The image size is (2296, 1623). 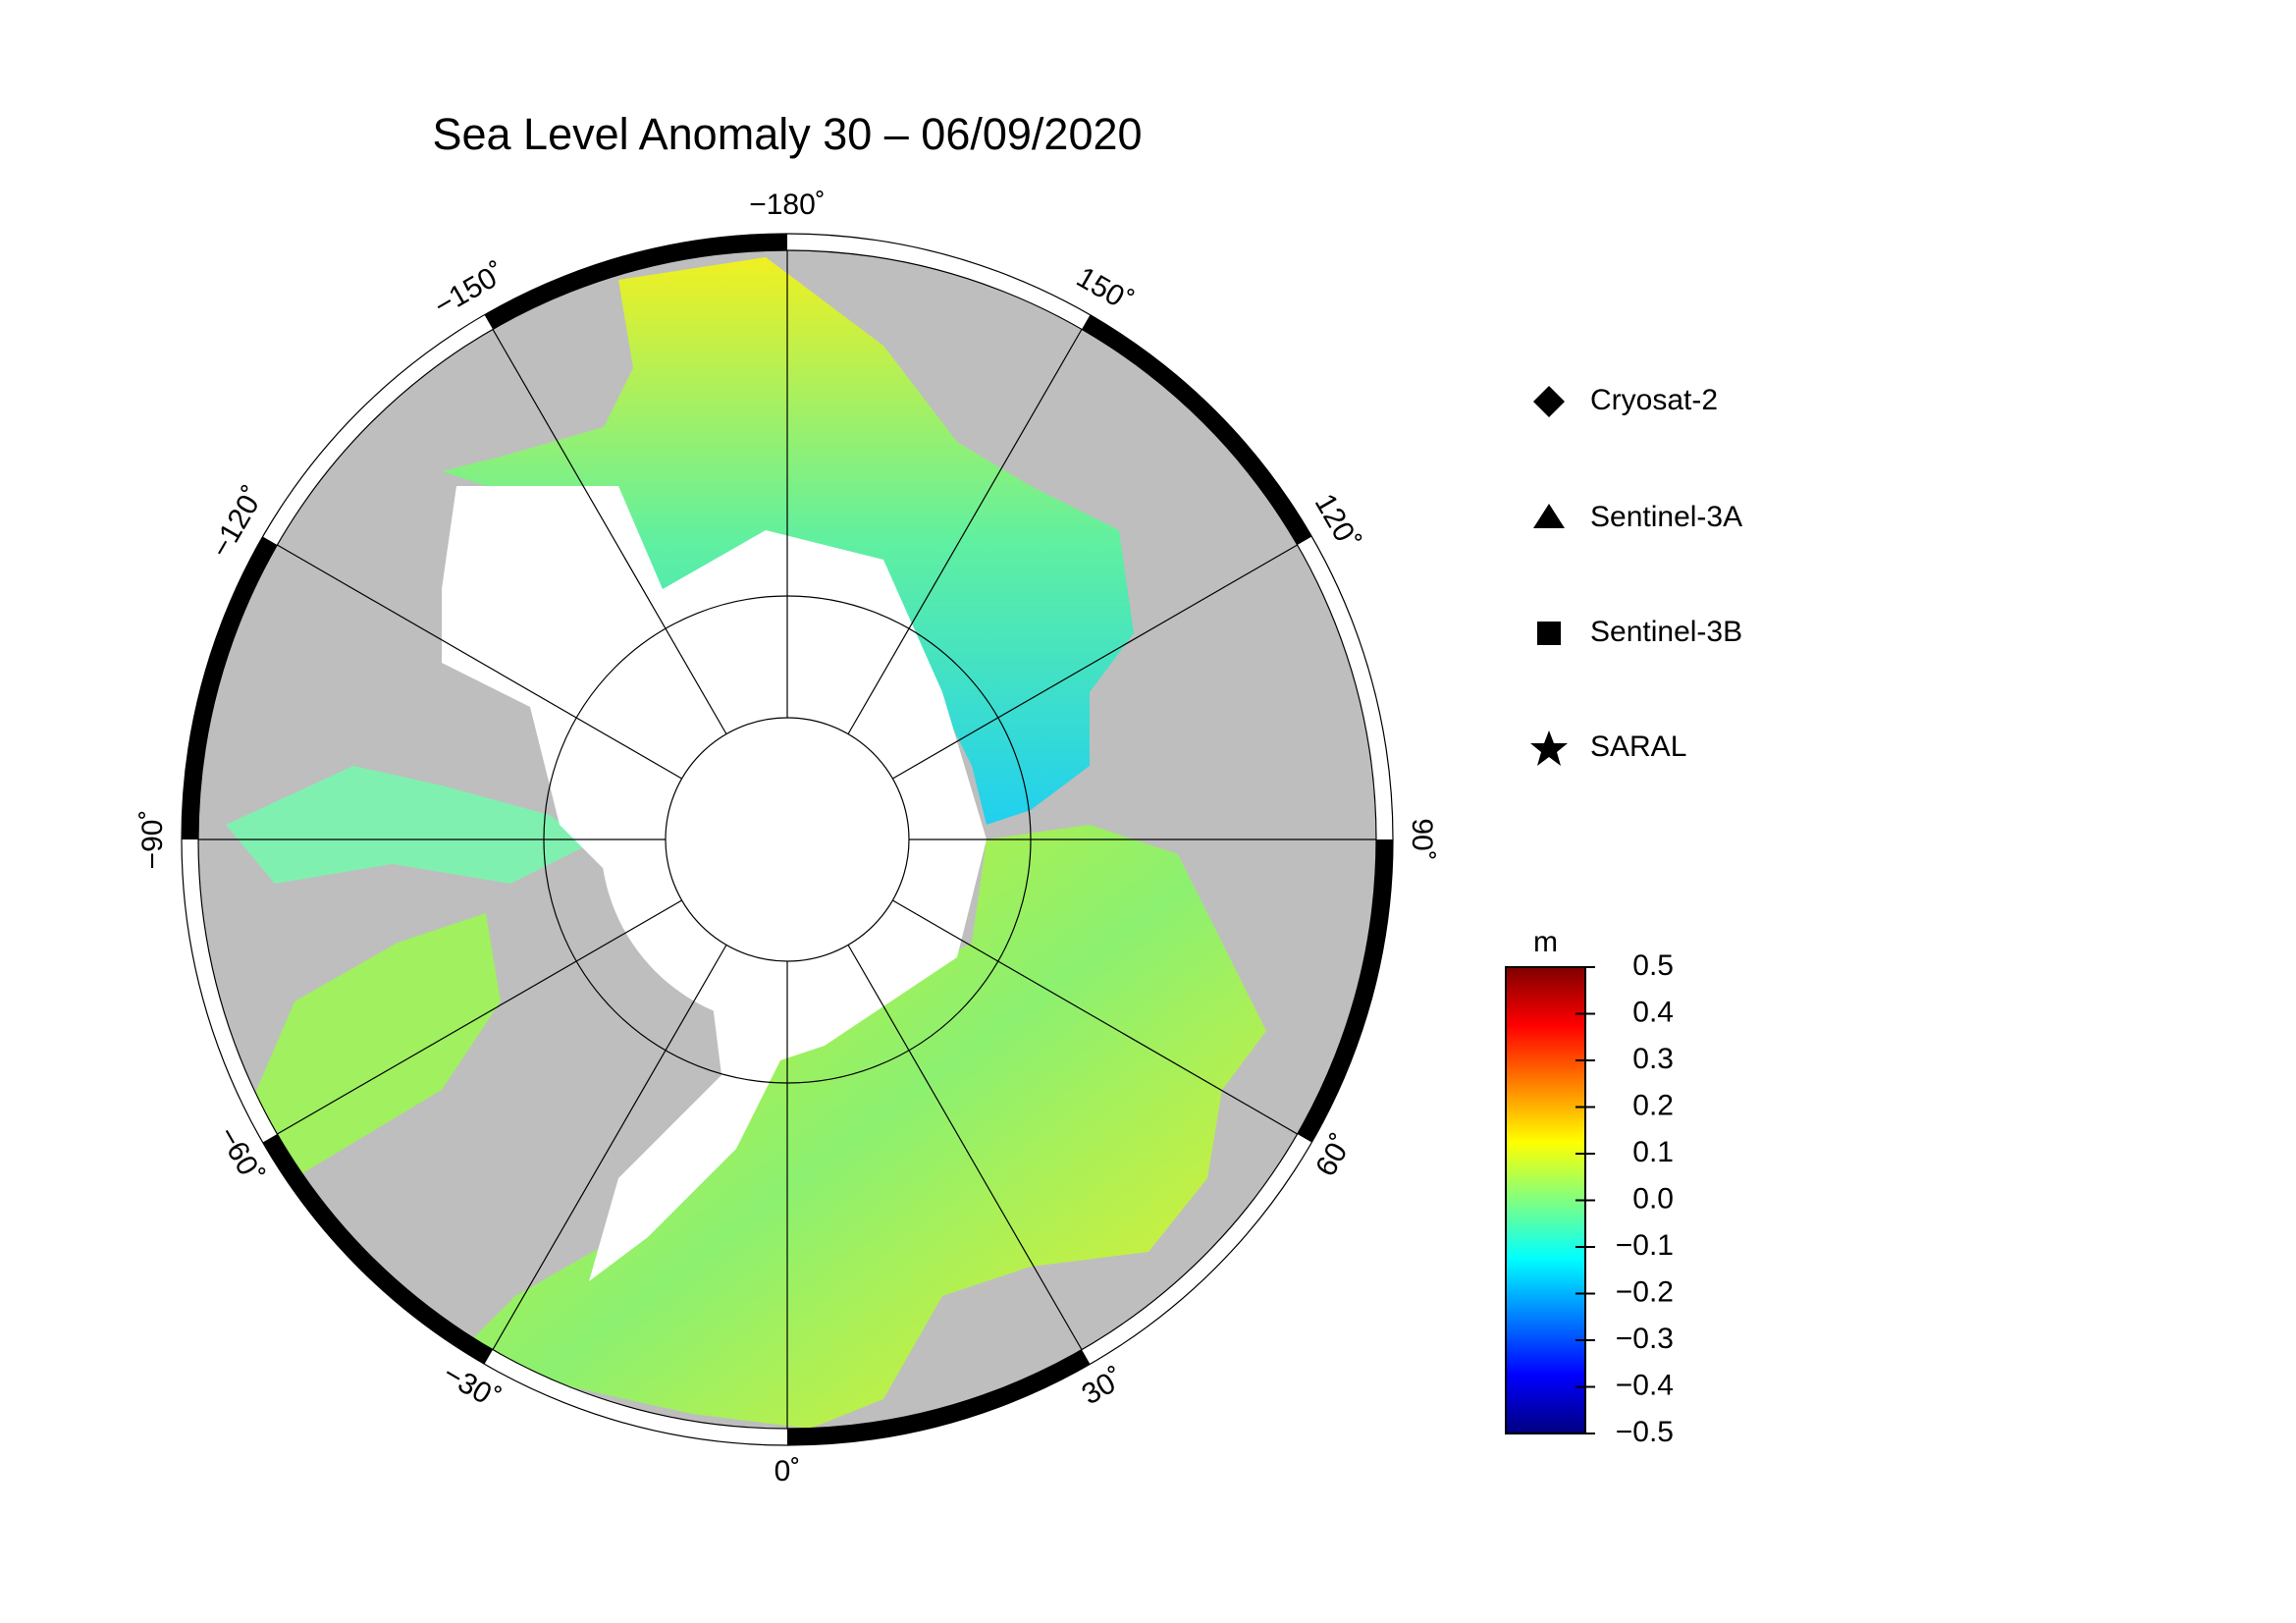 I want to click on colorbar-unit: m, so click(x=1546, y=942).